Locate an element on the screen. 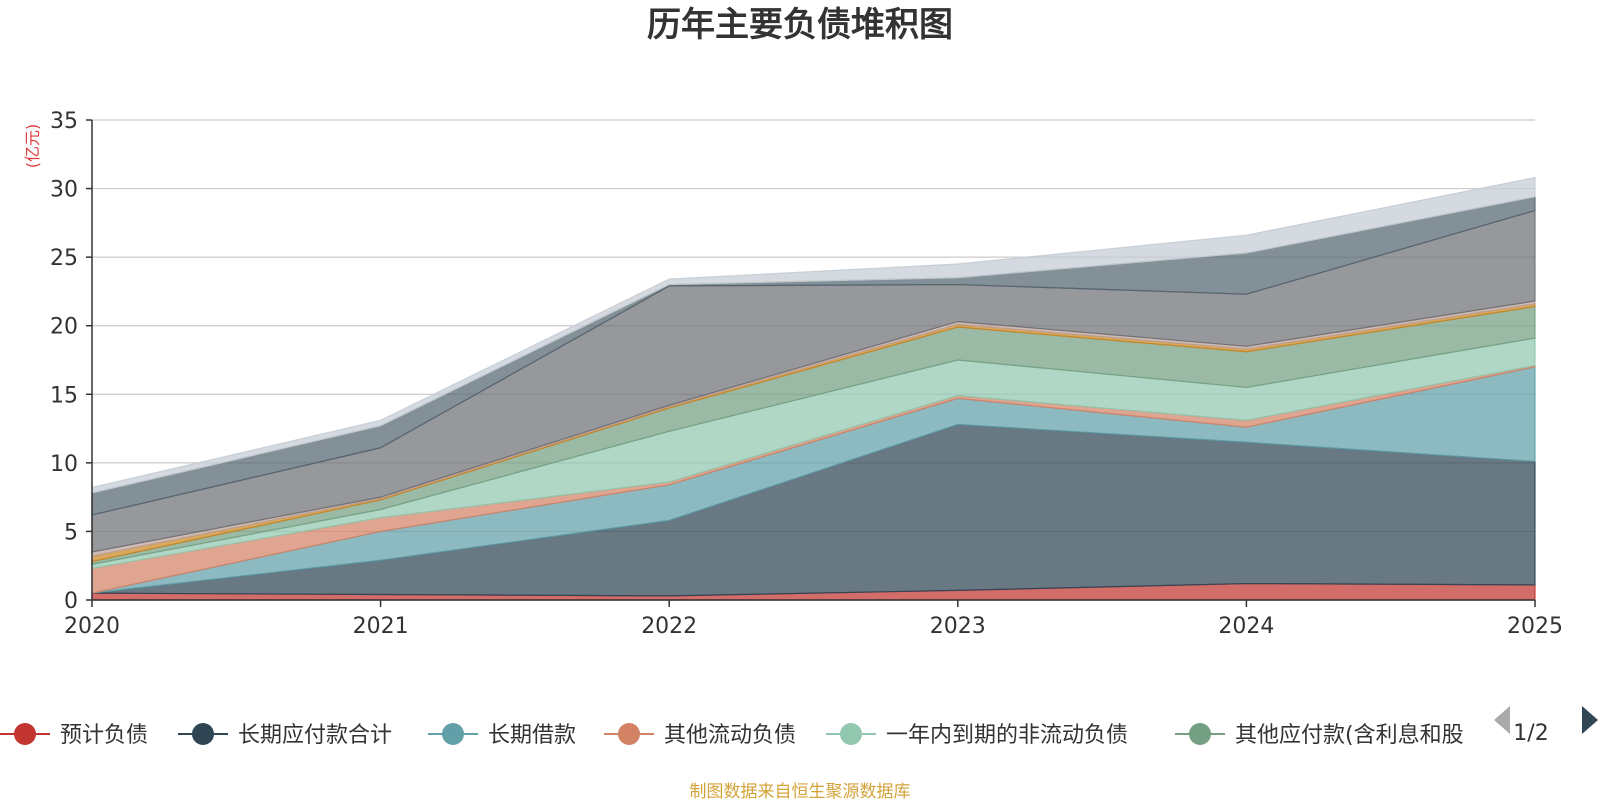  legend-pager: 1/2 is located at coordinates (1546, 726).